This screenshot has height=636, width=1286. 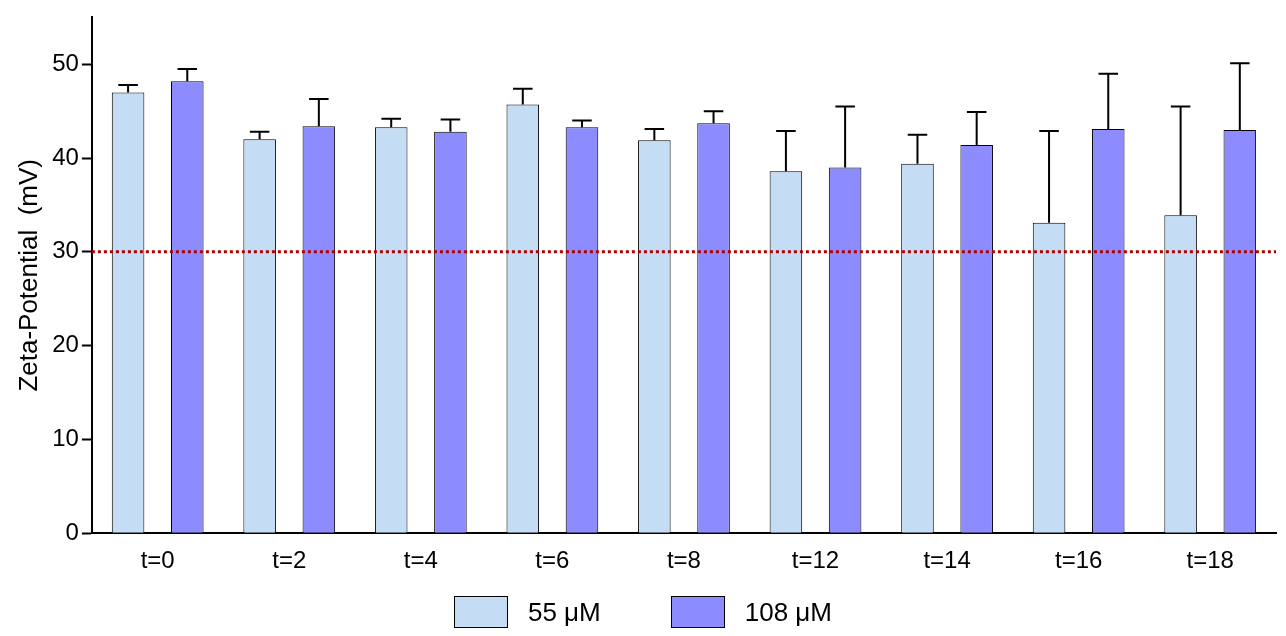 What do you see at coordinates (788, 612) in the screenshot?
I see `legend-label: 108 μM` at bounding box center [788, 612].